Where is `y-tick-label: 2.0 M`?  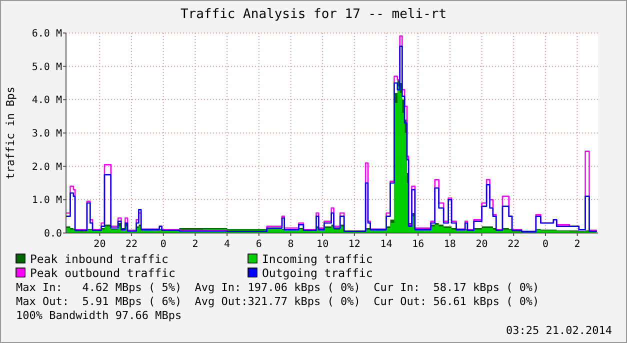 y-tick-label: 2.0 M is located at coordinates (47, 167).